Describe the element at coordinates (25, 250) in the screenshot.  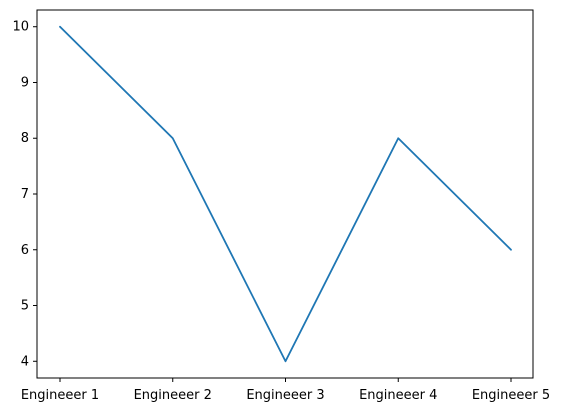
I see `y-tick-label: 6` at that location.